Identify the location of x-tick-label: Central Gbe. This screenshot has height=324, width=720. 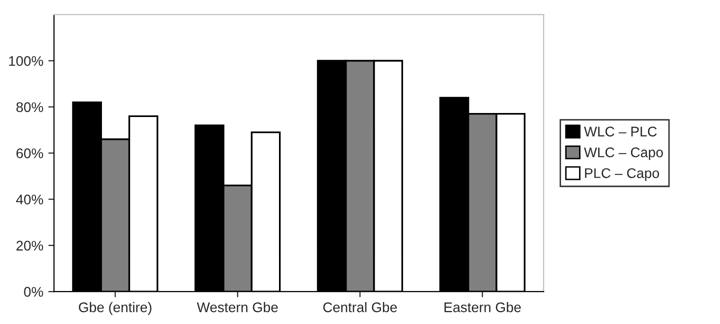
(360, 307).